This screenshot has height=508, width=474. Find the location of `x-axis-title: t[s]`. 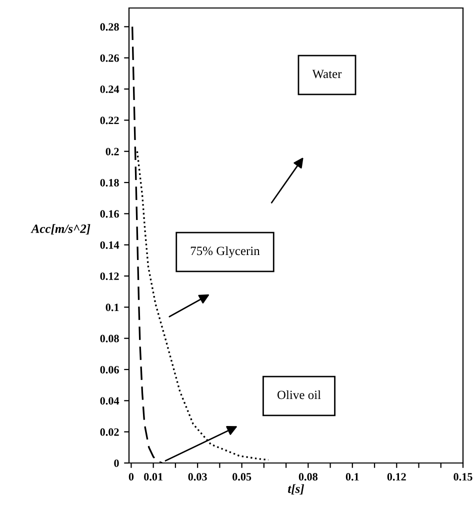

x-axis-title: t[s] is located at coordinates (296, 489).